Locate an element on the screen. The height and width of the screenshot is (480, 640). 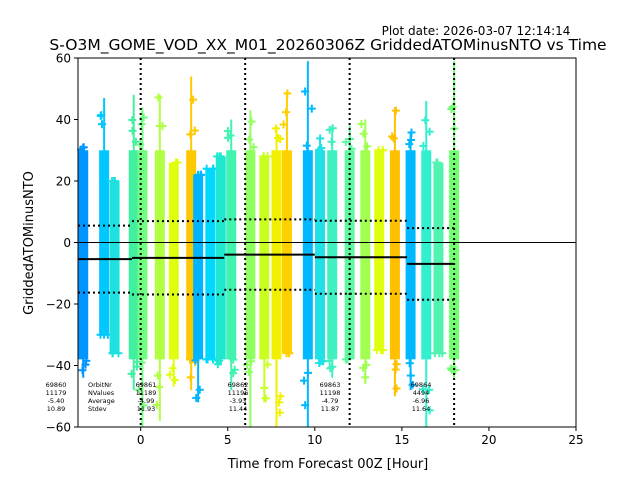
x-tick-label: 20 is located at coordinates (488, 440).